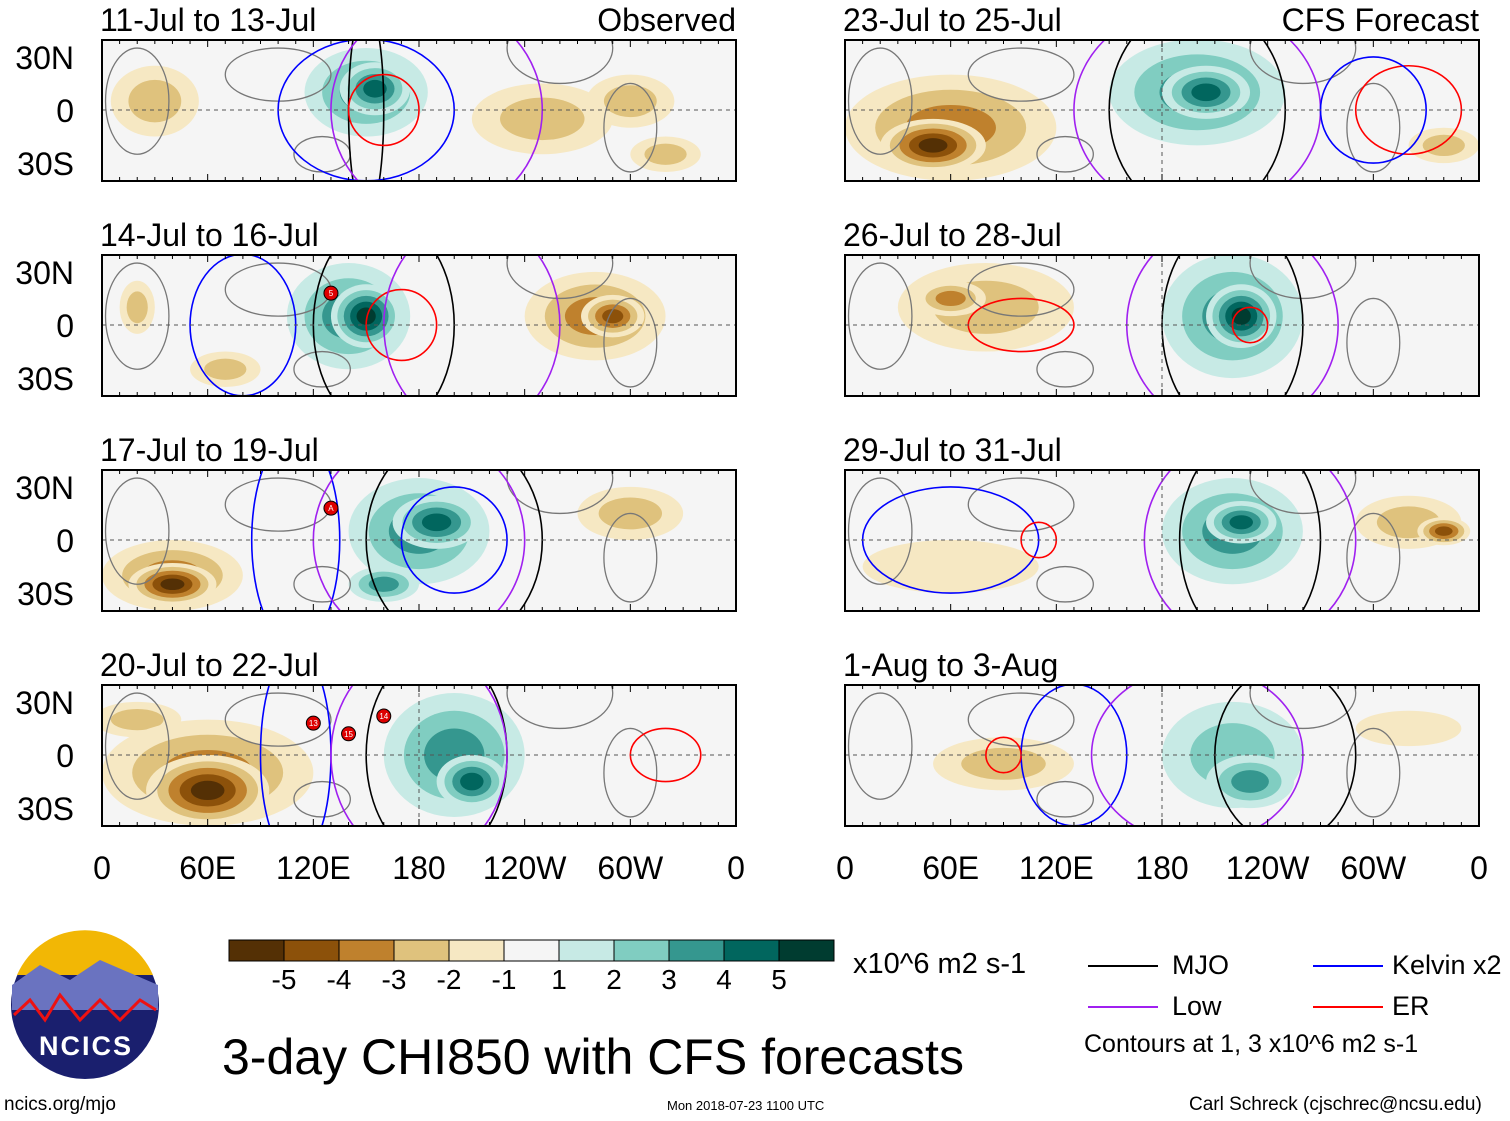  I want to click on xtick-label: 60E, so click(951, 868).